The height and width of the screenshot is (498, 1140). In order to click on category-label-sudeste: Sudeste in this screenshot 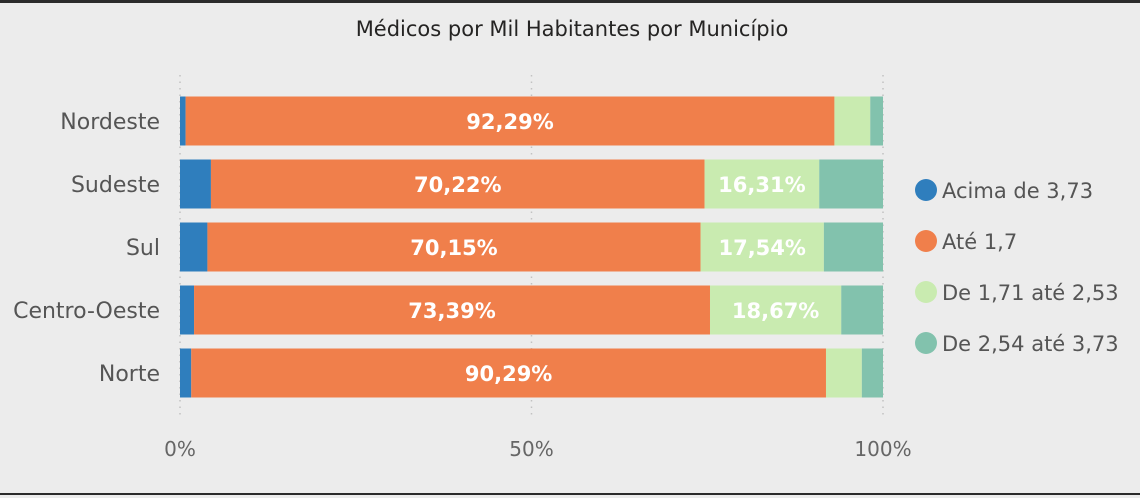, I will do `click(115, 185)`.